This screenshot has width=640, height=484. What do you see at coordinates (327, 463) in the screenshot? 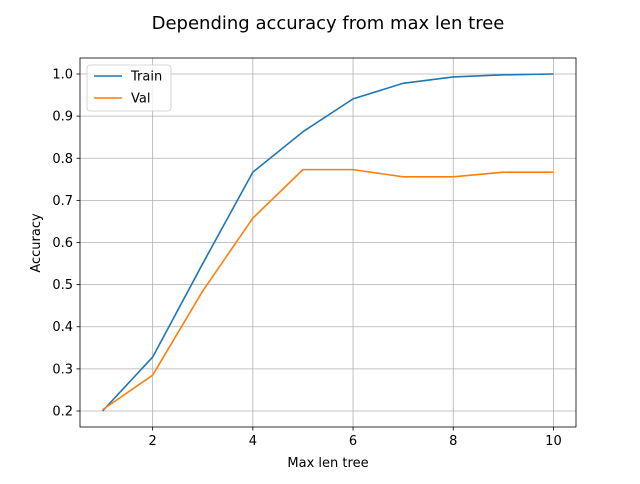
I see `x-axis-label: Max len tree` at bounding box center [327, 463].